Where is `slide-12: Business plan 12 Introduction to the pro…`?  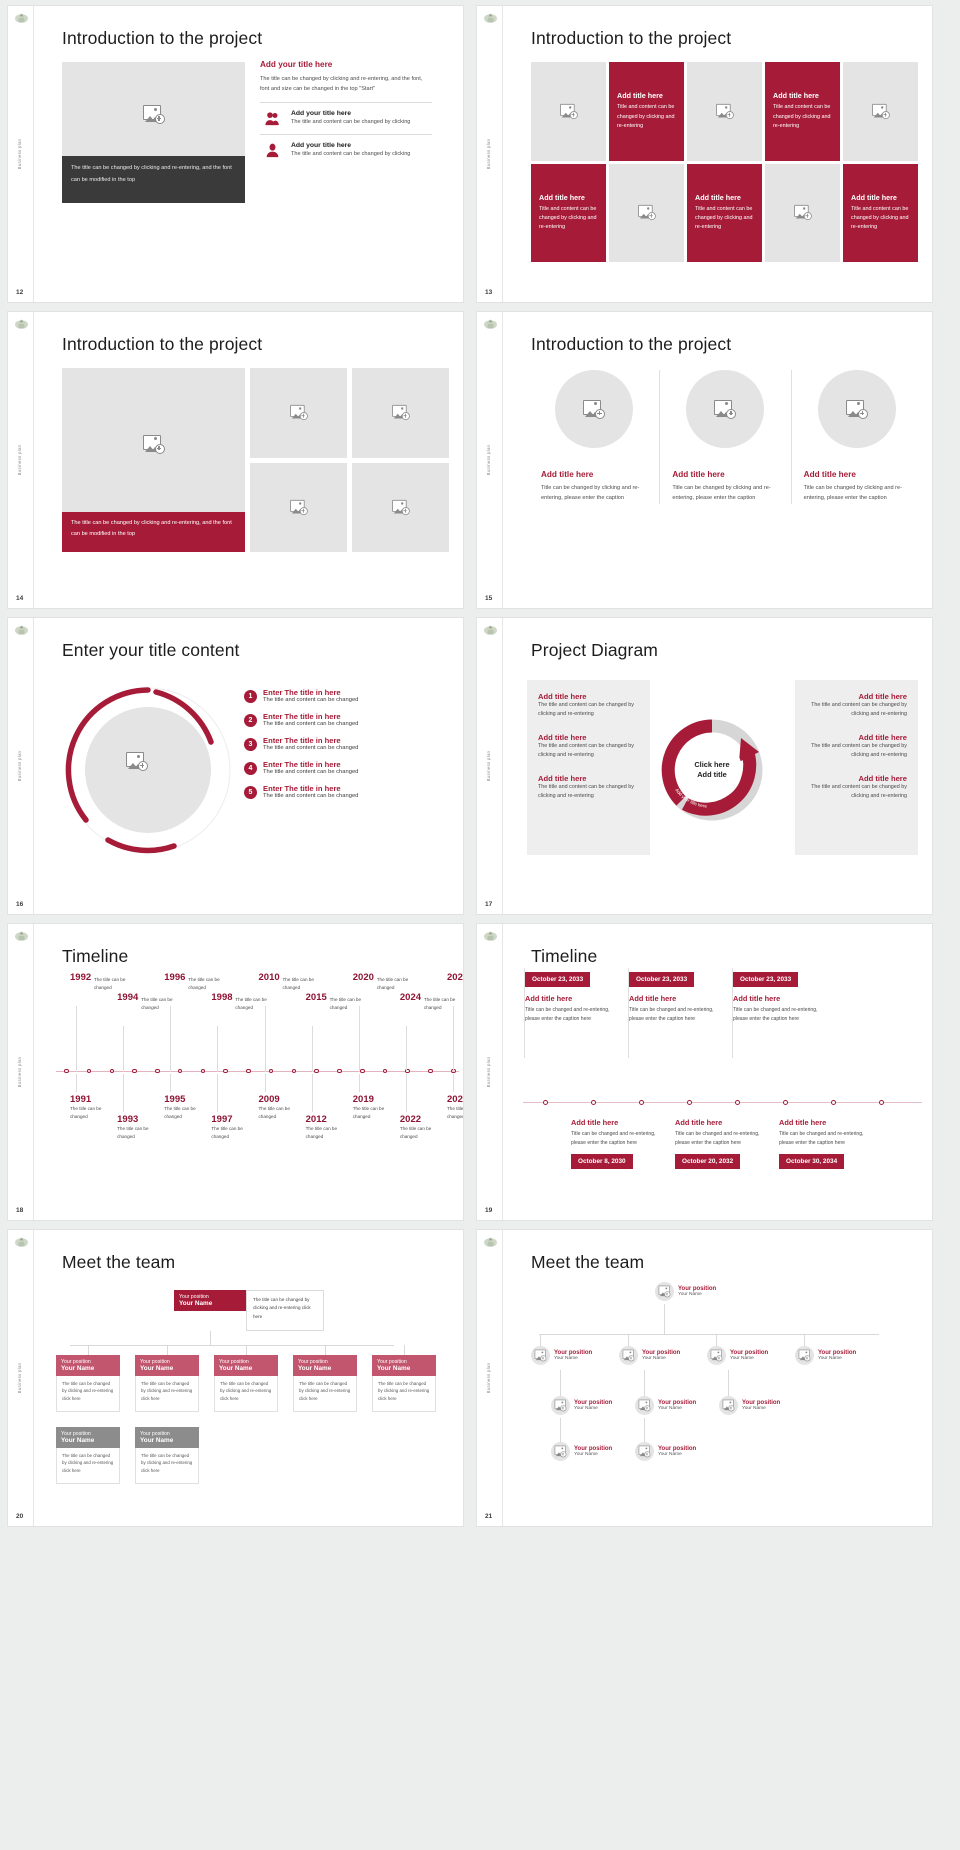 slide-12: Business plan 12 Introduction to the pro… is located at coordinates (235, 154).